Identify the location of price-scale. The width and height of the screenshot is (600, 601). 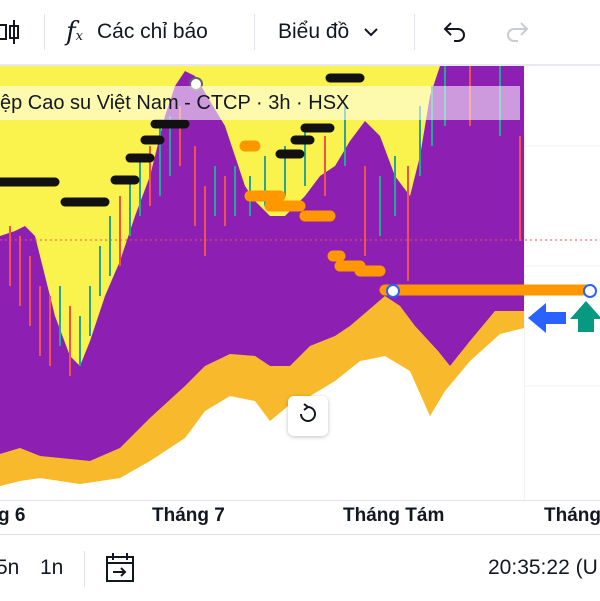
(562, 283).